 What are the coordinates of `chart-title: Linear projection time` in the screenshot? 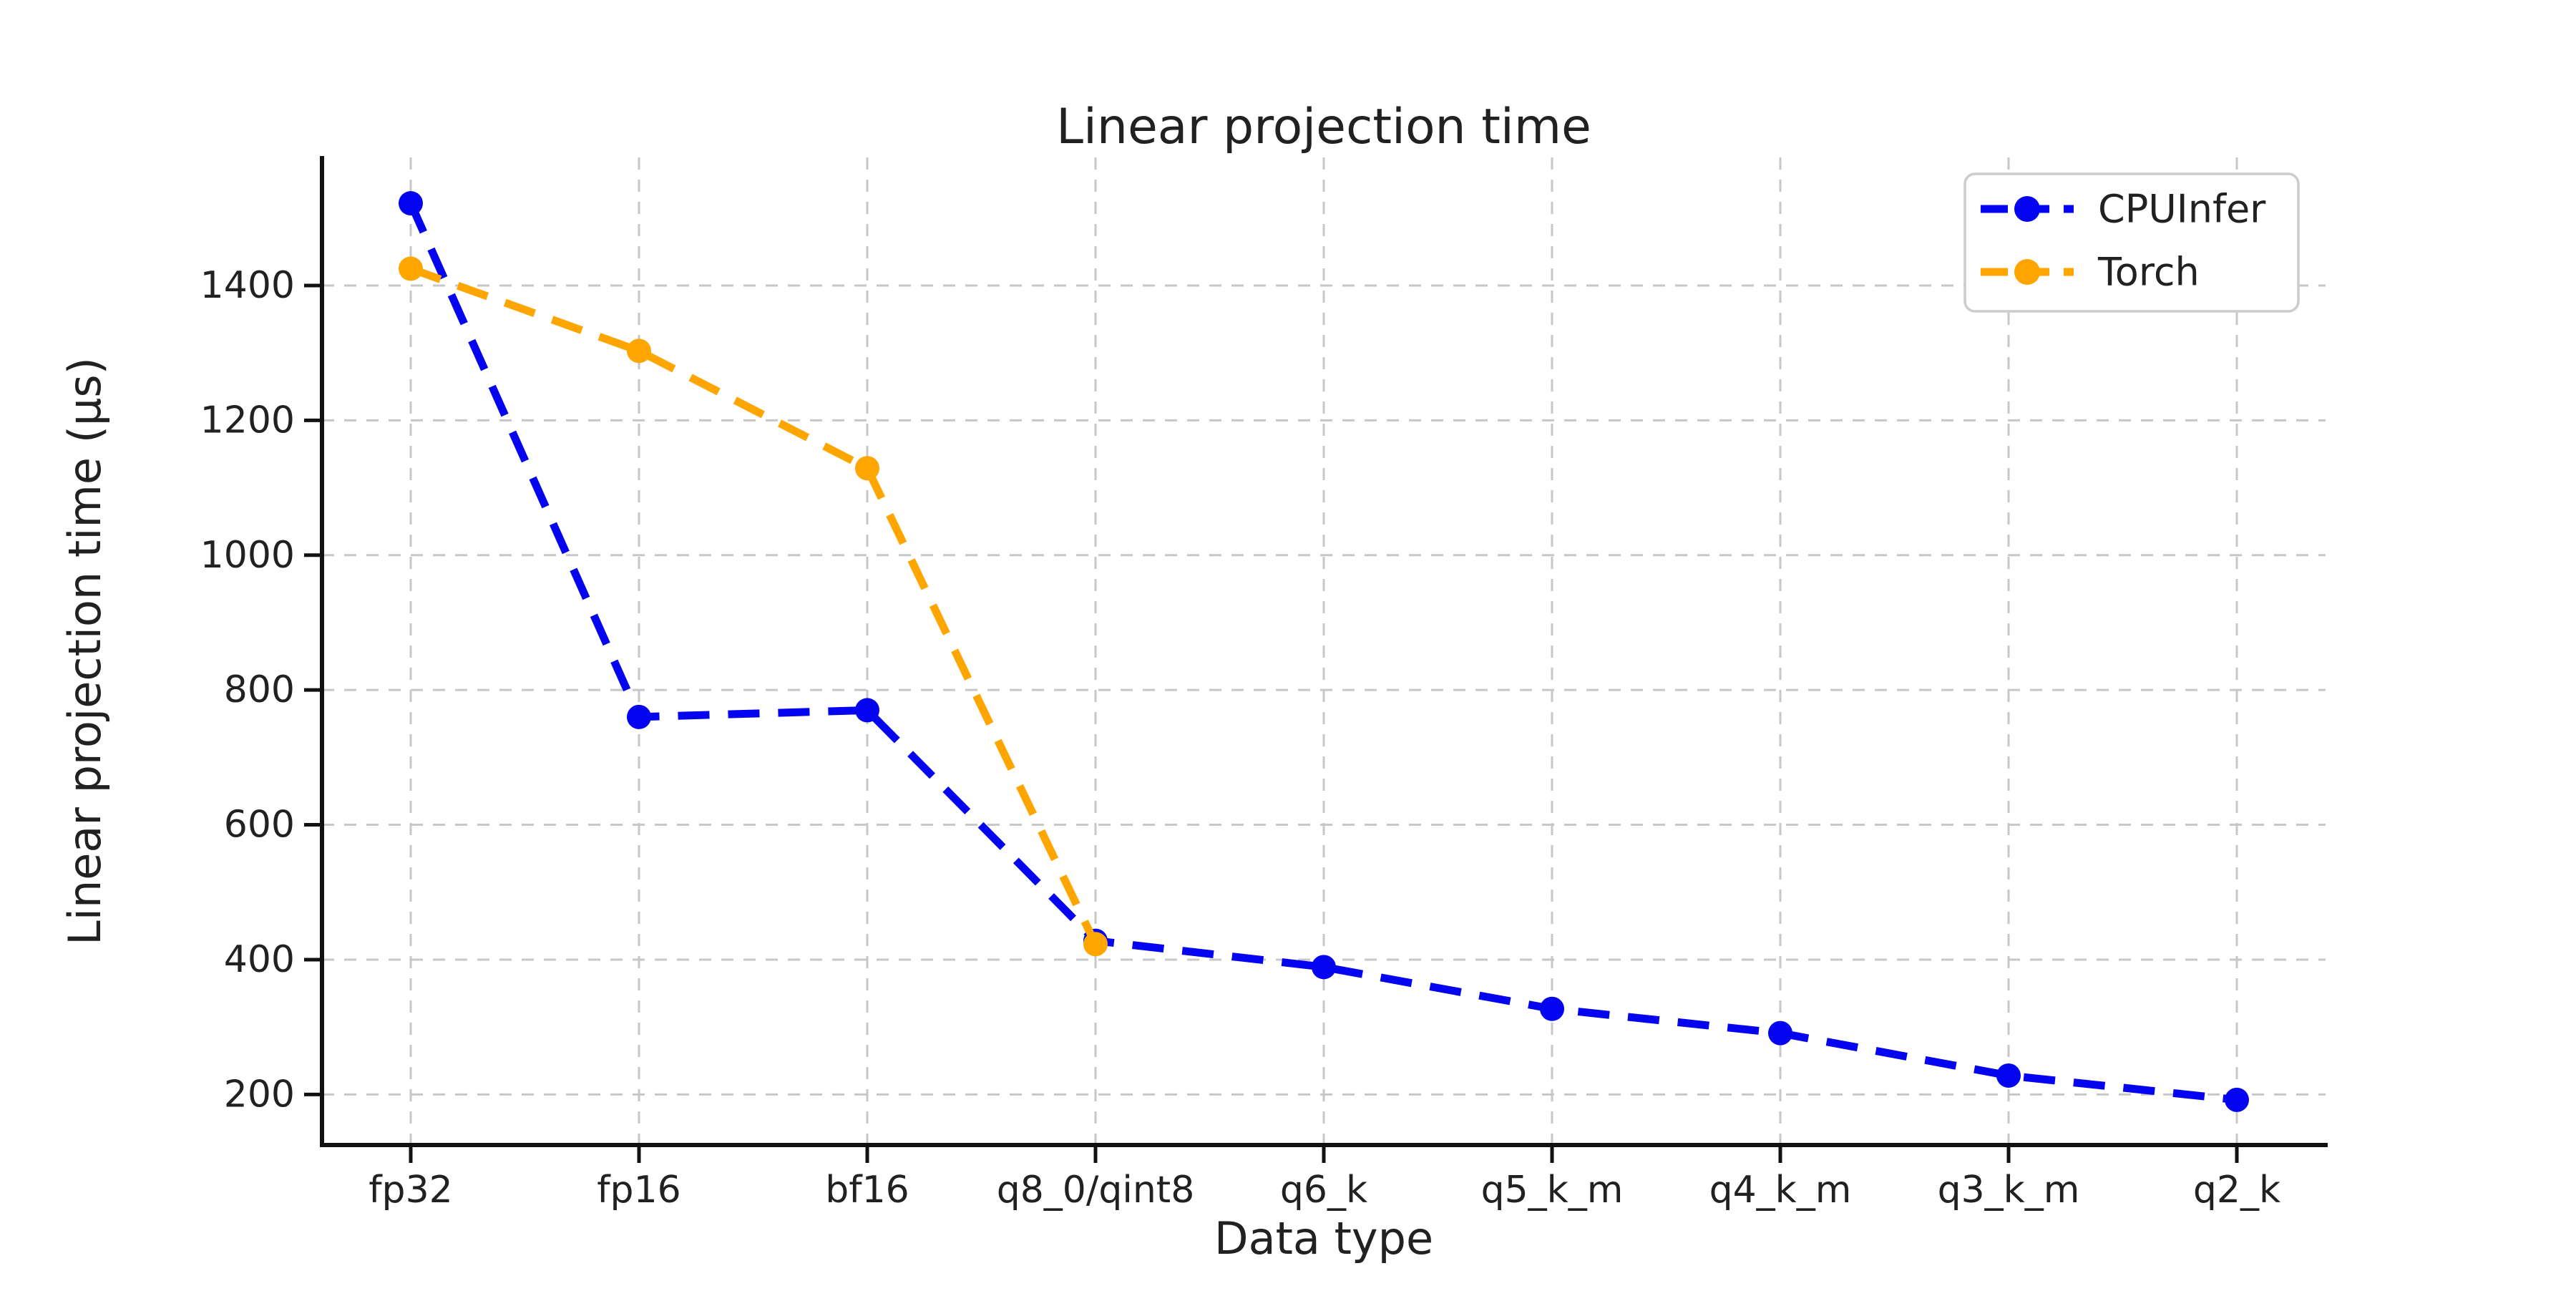 It's located at (1323, 127).